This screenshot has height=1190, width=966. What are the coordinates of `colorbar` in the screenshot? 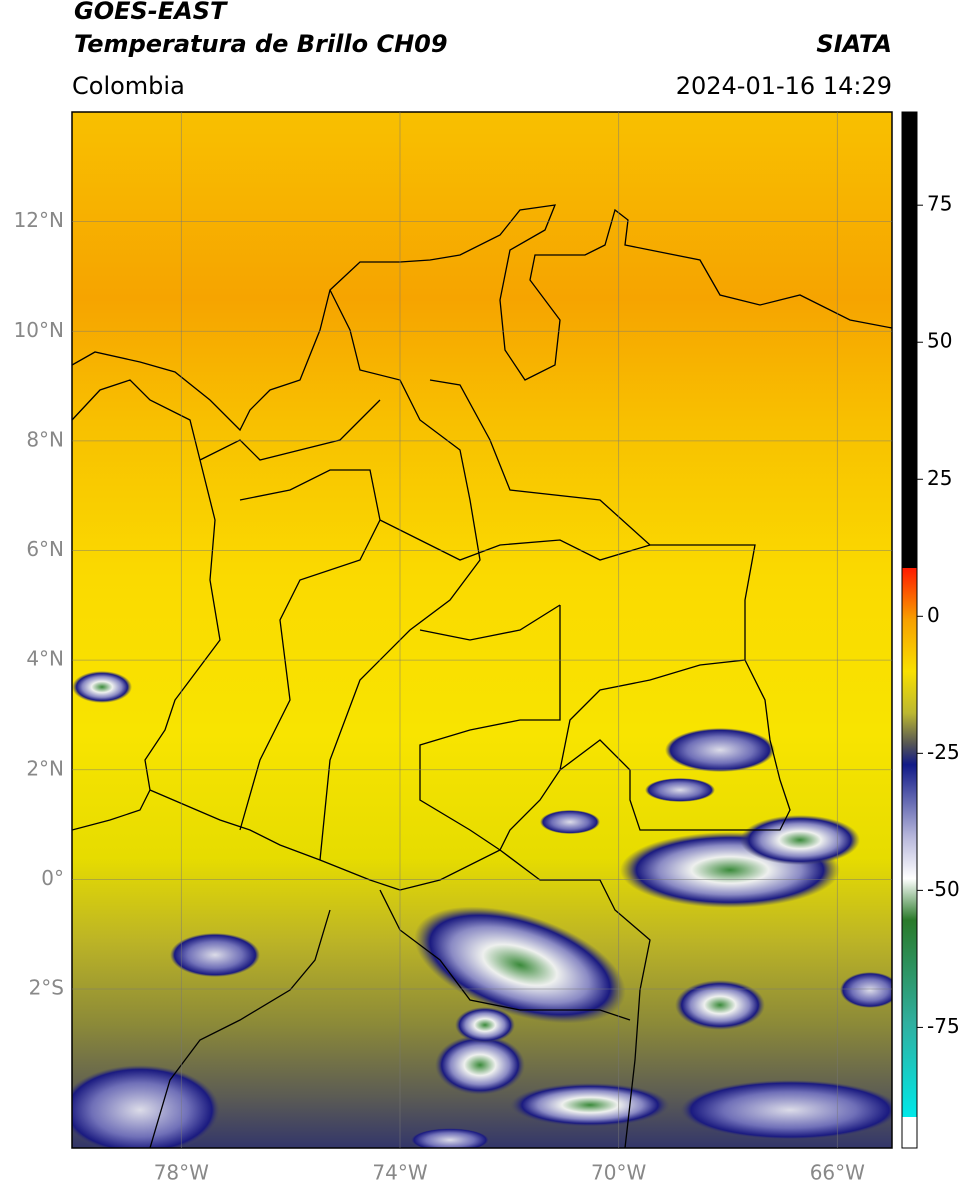 It's located at (909, 630).